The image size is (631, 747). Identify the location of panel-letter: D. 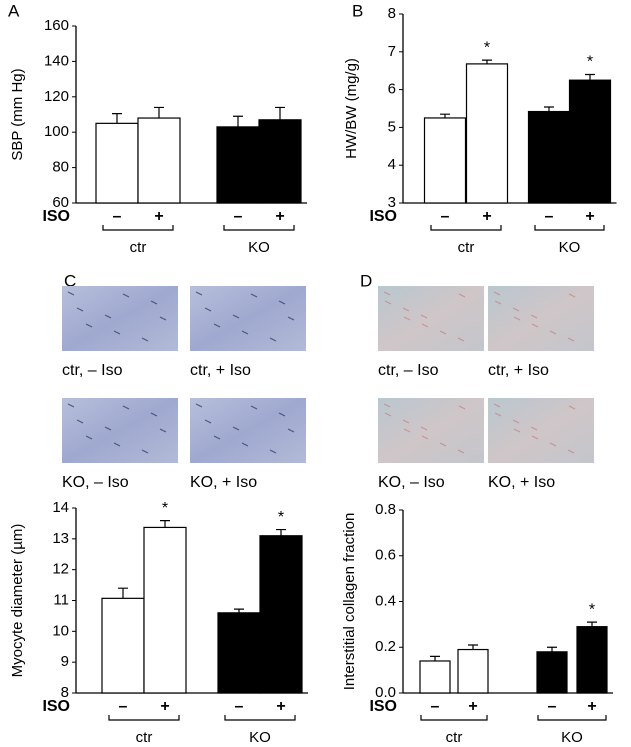
(366, 280).